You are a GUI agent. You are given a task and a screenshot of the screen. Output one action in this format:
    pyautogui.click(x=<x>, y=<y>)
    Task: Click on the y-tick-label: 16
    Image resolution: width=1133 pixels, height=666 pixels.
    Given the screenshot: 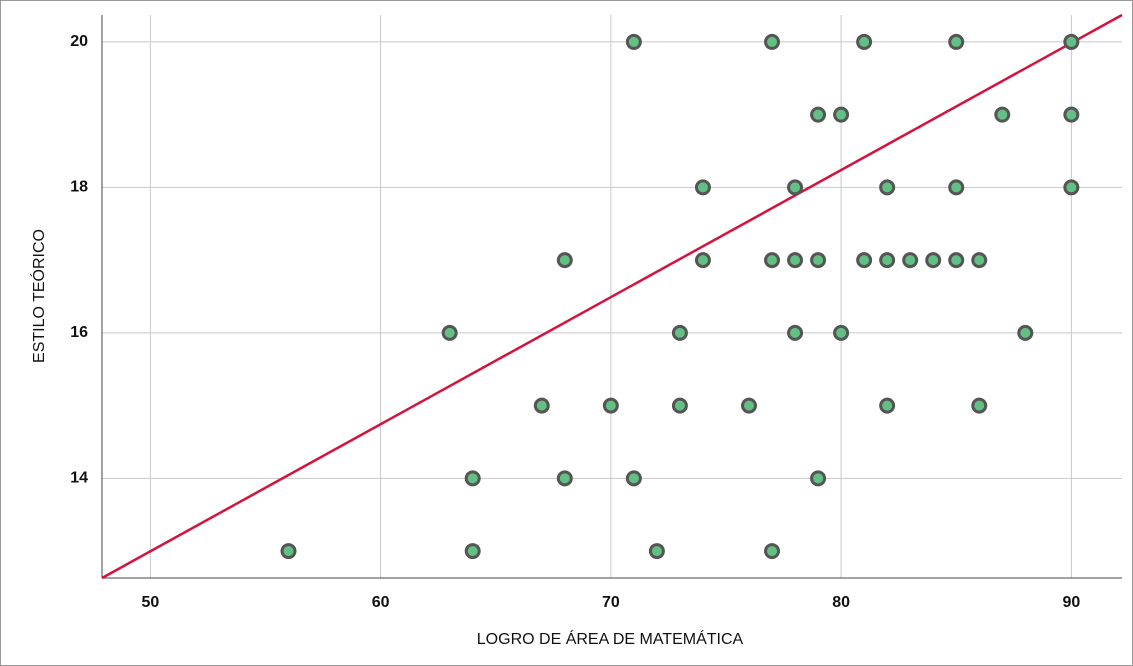 What is the action you would take?
    pyautogui.click(x=79, y=332)
    